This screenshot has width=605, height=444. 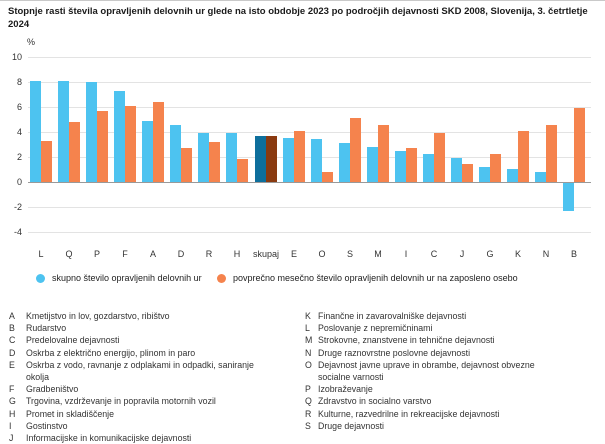 I want to click on bar-avg-hours-Q, so click(x=74, y=152).